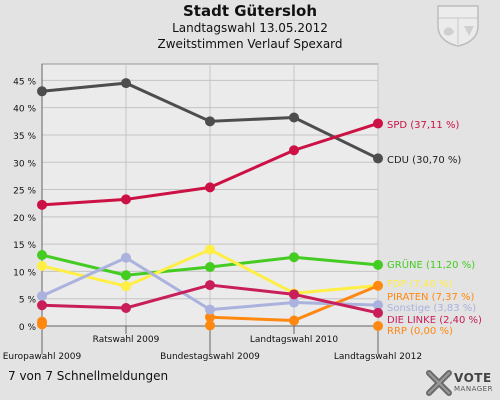  I want to click on chart-title: Stadt Gütersloh, so click(249, 11).